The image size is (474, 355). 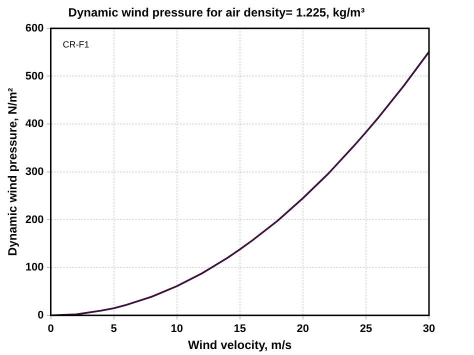 What do you see at coordinates (41, 315) in the screenshot?
I see `y-tick-label: 0` at bounding box center [41, 315].